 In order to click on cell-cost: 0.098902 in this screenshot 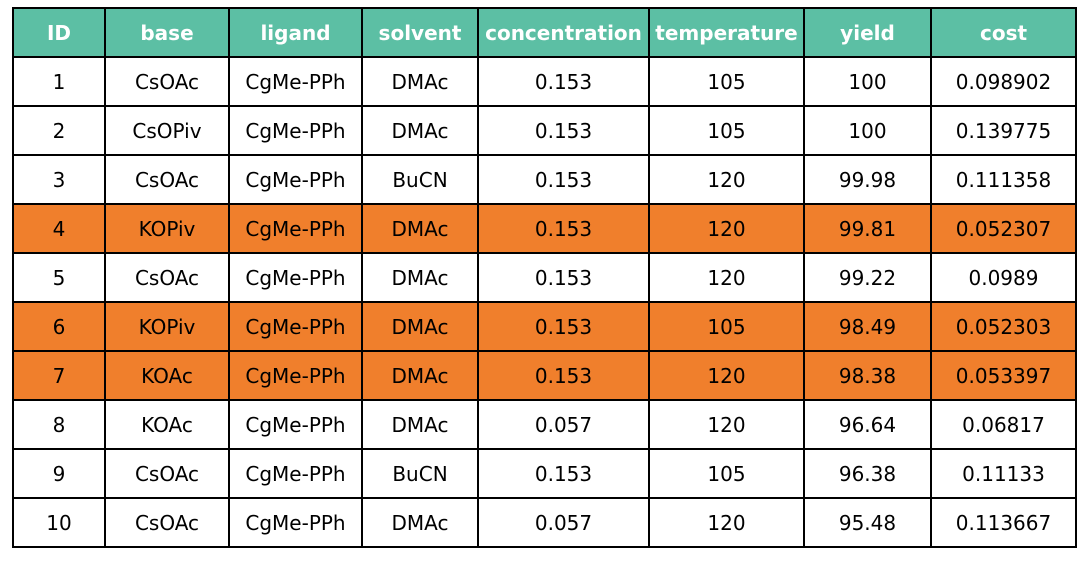, I will do `click(1003, 81)`.